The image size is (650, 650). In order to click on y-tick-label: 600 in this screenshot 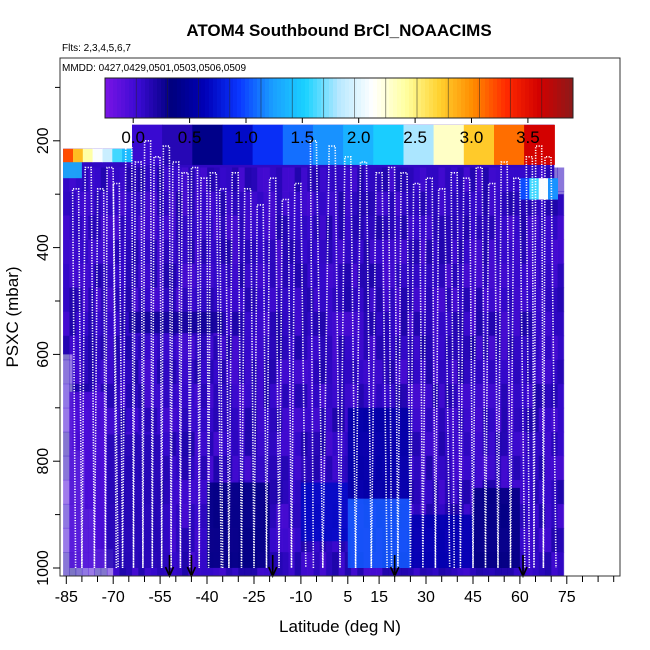, I will do `click(43, 354)`.